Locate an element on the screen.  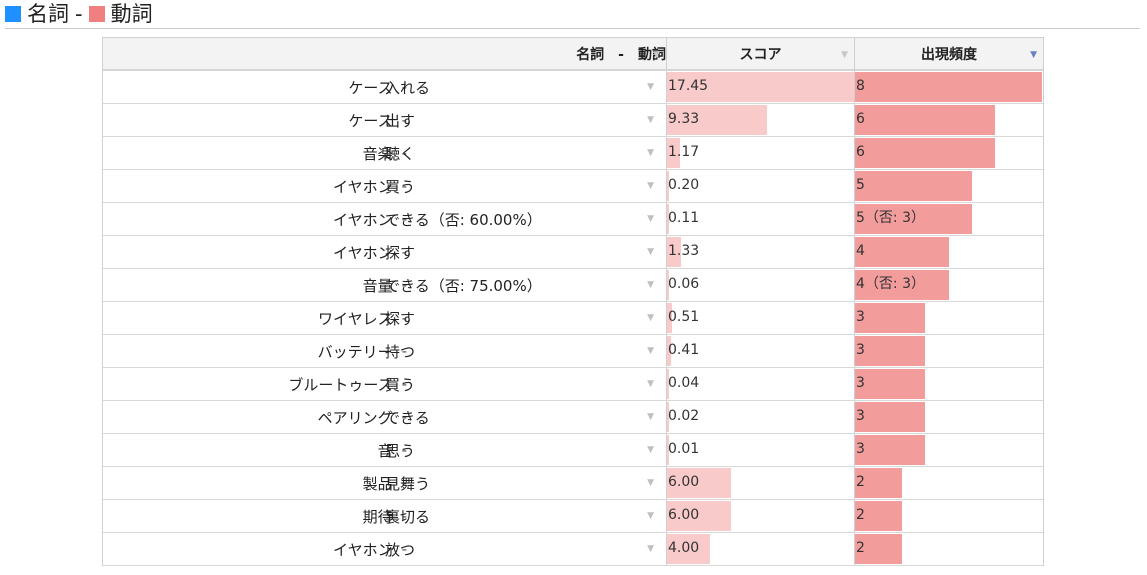
noun-text: バッテリー is located at coordinates (355, 351).